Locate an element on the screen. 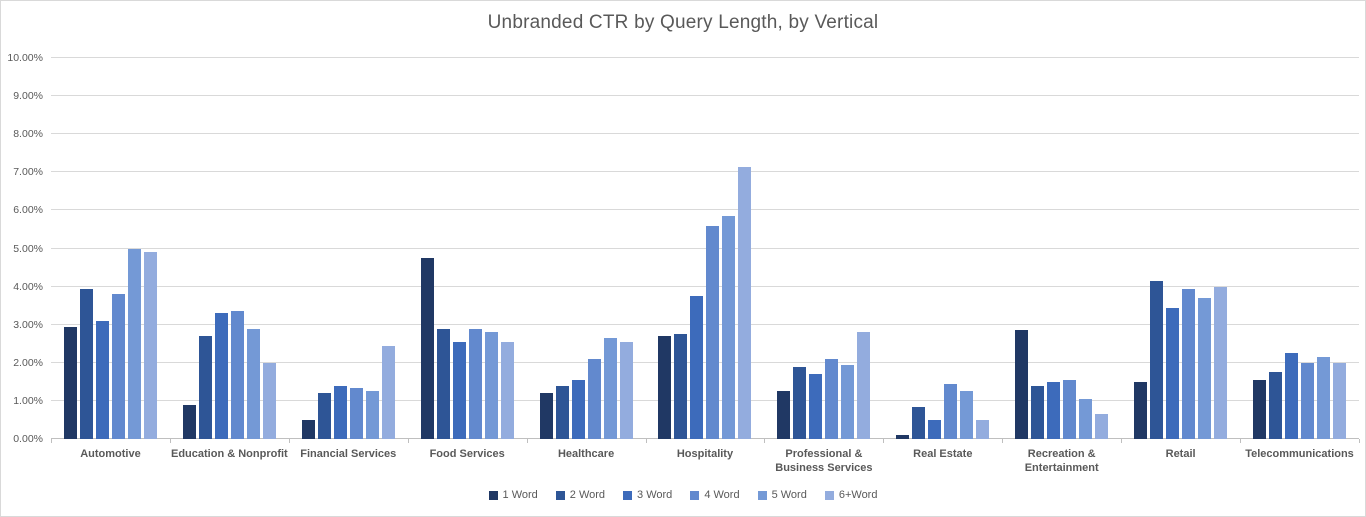  bar-s4-c6 is located at coordinates (713, 332).